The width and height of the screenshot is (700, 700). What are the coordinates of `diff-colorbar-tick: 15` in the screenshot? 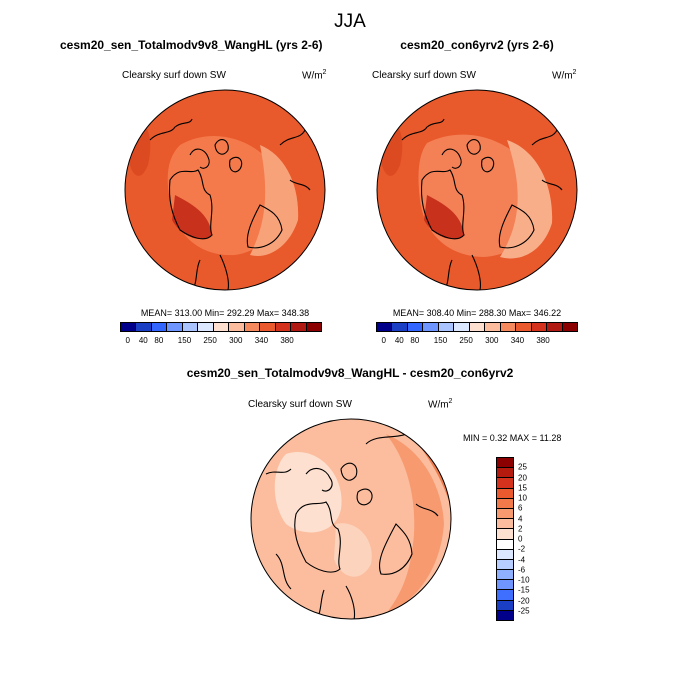 It's located at (522, 488).